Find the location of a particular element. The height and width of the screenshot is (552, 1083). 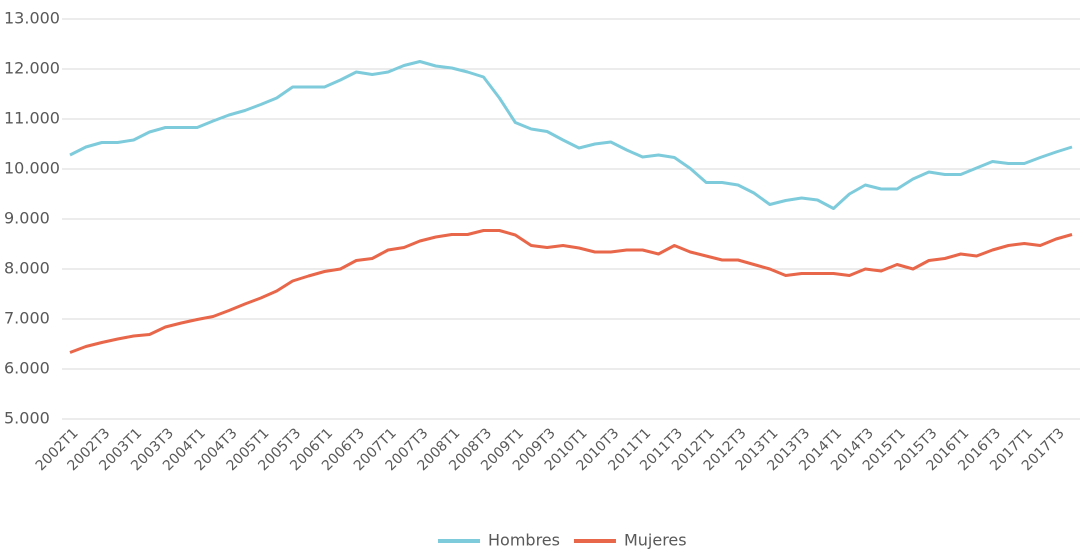

y-tick-label: 8.000 is located at coordinates (27, 268).